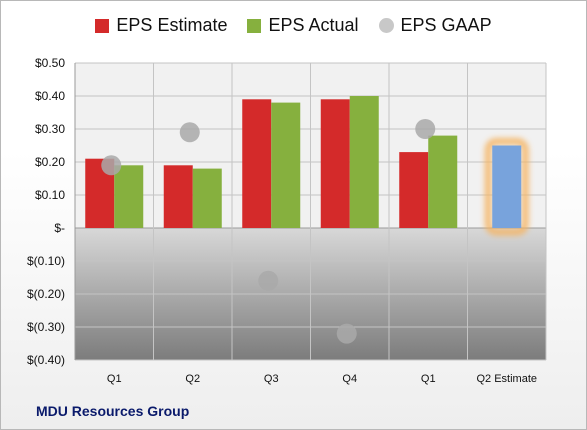  What do you see at coordinates (46, 261) in the screenshot?
I see `y-tick-label: $(0.10)` at bounding box center [46, 261].